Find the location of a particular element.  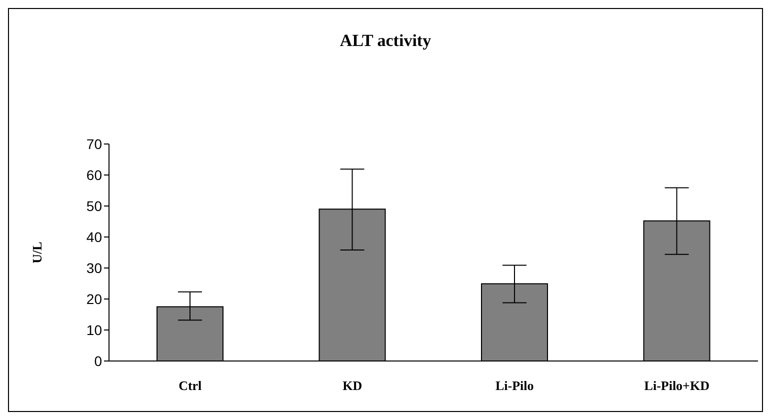

y-tick-label: 40 is located at coordinates (94, 236).